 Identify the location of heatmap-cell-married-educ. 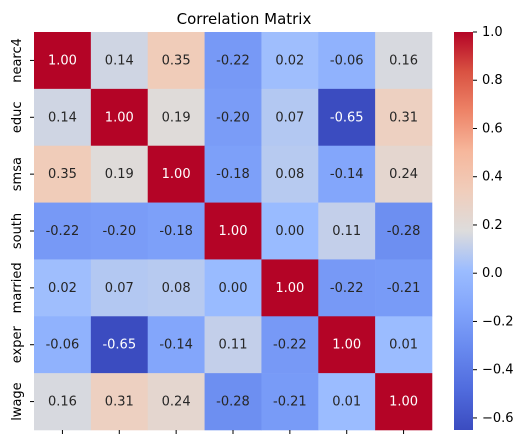
(119, 288).